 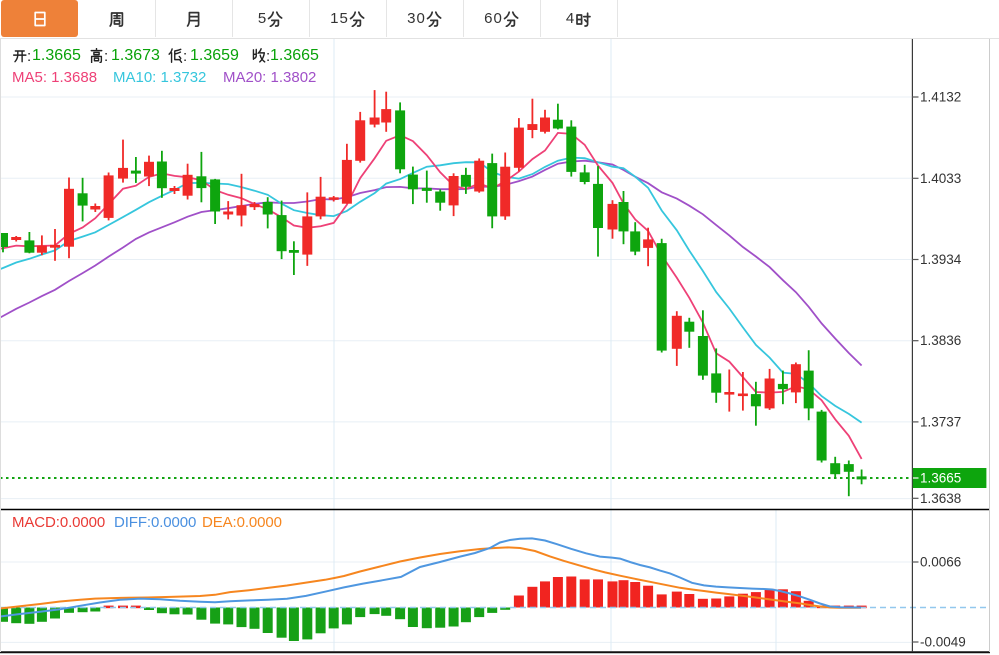 What do you see at coordinates (940, 478) in the screenshot?
I see `svg-text: 1.3665` at bounding box center [940, 478].